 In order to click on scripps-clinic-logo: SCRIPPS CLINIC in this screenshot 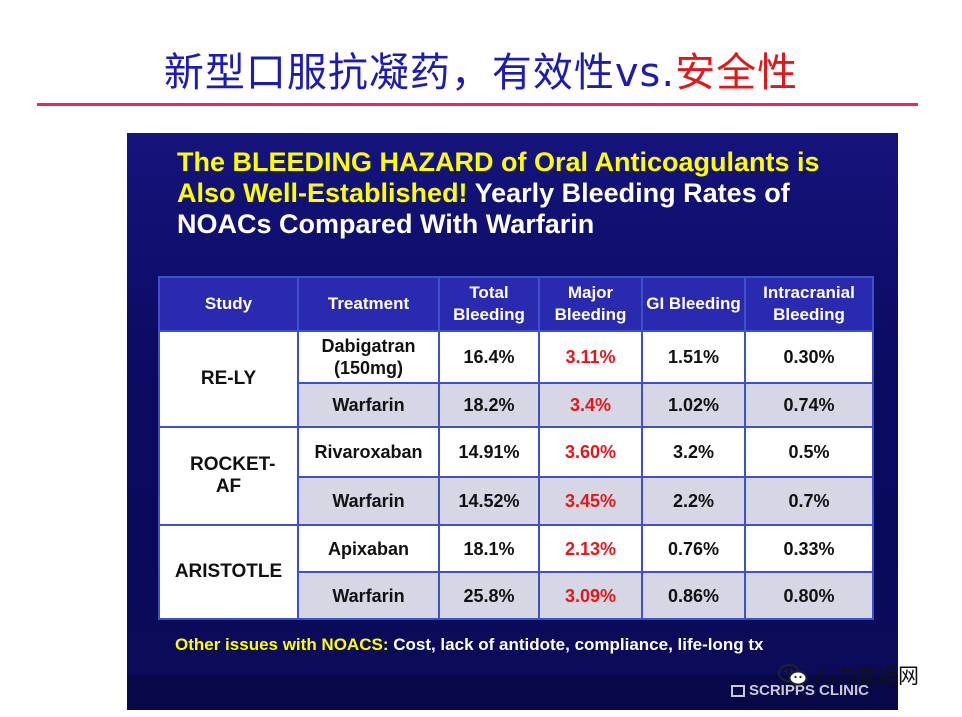, I will do `click(800, 690)`.